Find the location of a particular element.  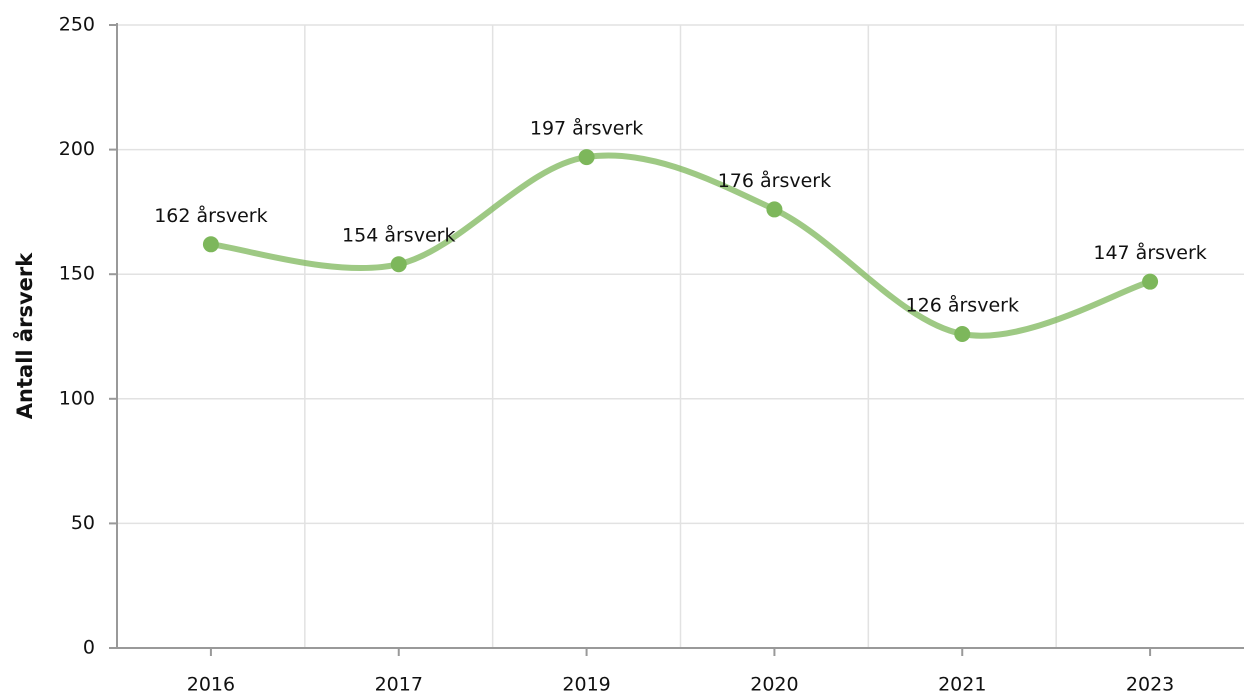

x-tick-label: 2020 is located at coordinates (774, 684).